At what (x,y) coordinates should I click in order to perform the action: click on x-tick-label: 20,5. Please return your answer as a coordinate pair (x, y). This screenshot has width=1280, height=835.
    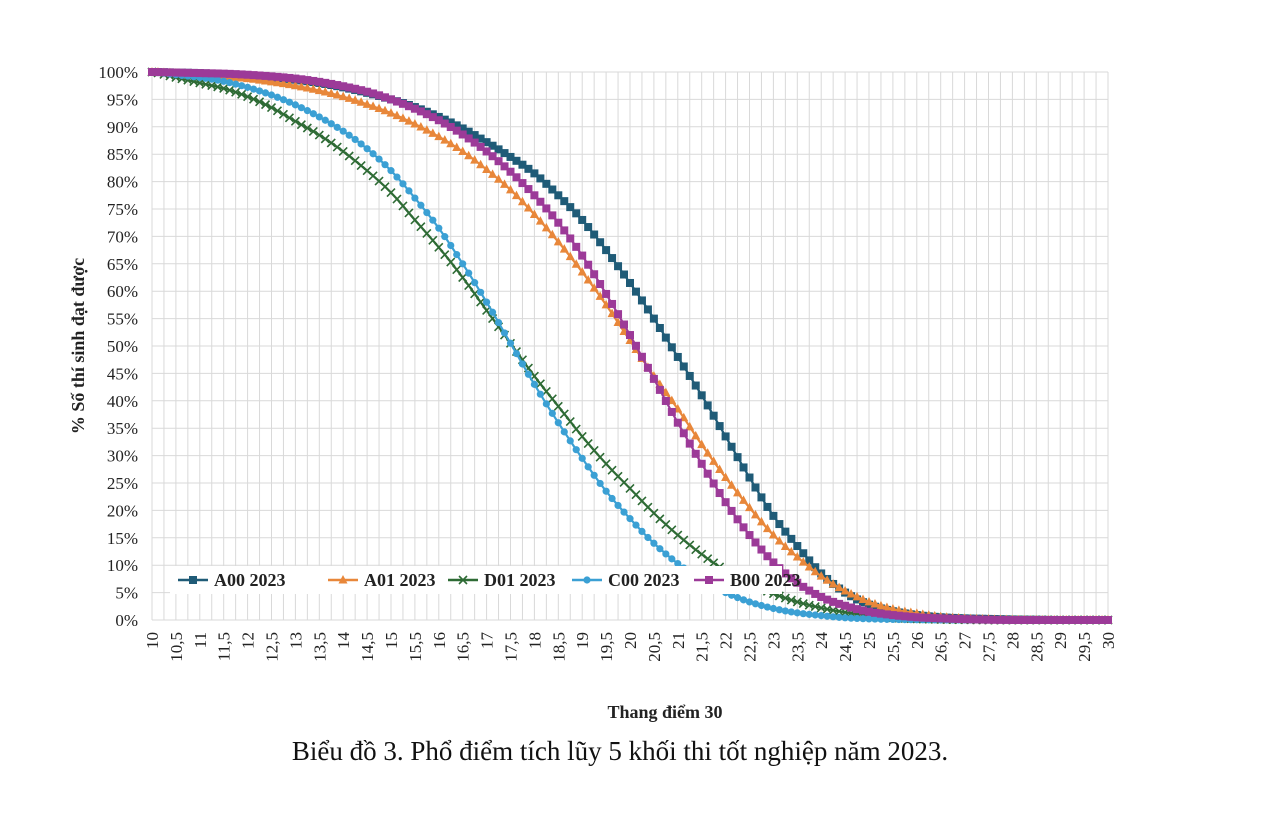
    Looking at the image, I should click on (654, 647).